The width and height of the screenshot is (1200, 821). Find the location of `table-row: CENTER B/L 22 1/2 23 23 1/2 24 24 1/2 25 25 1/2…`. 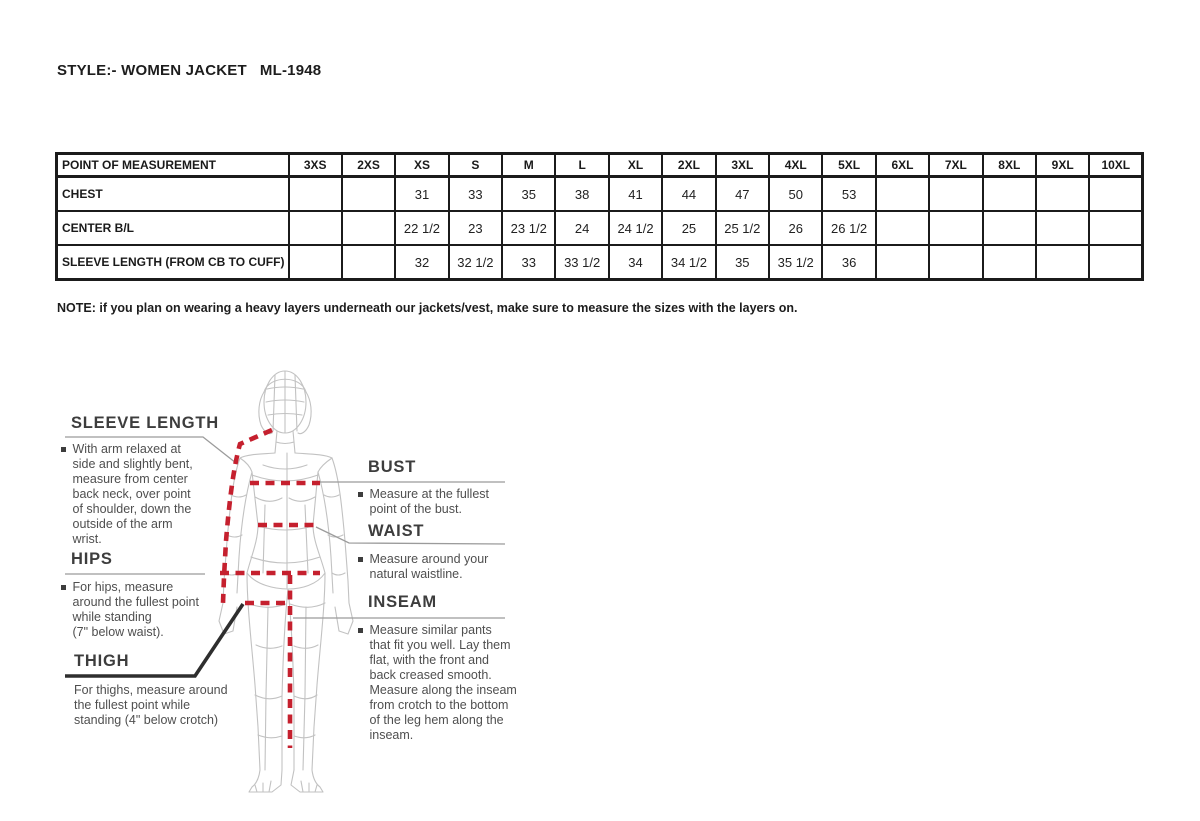

table-row: CENTER B/L 22 1/2 23 23 1/2 24 24 1/2 25 25 1/2… is located at coordinates (599, 228).